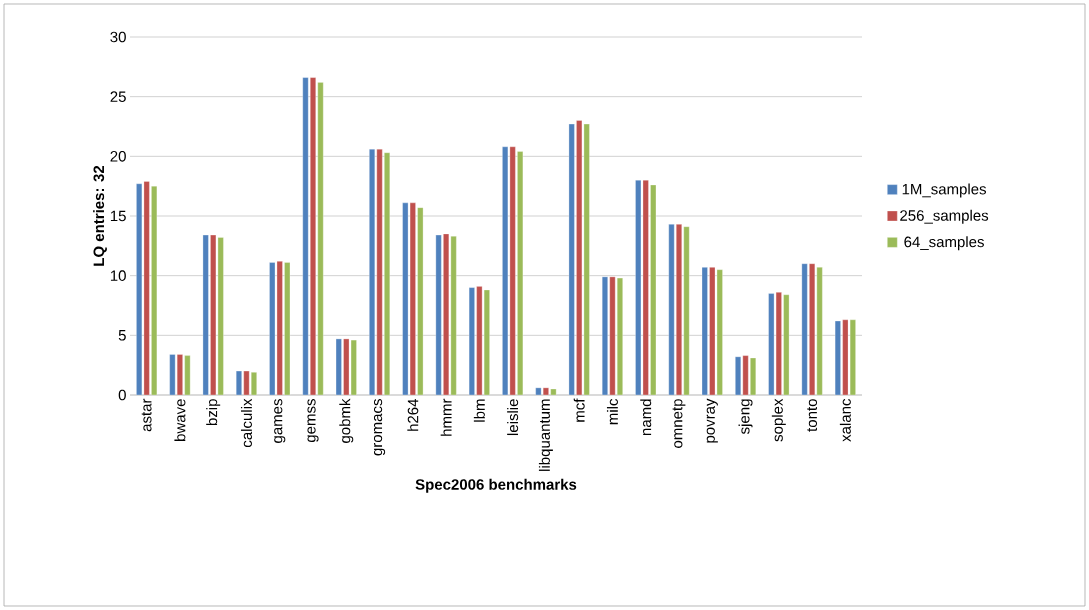 The height and width of the screenshot is (610, 1089). What do you see at coordinates (313, 421) in the screenshot?
I see `x-tick-label: gemss` at bounding box center [313, 421].